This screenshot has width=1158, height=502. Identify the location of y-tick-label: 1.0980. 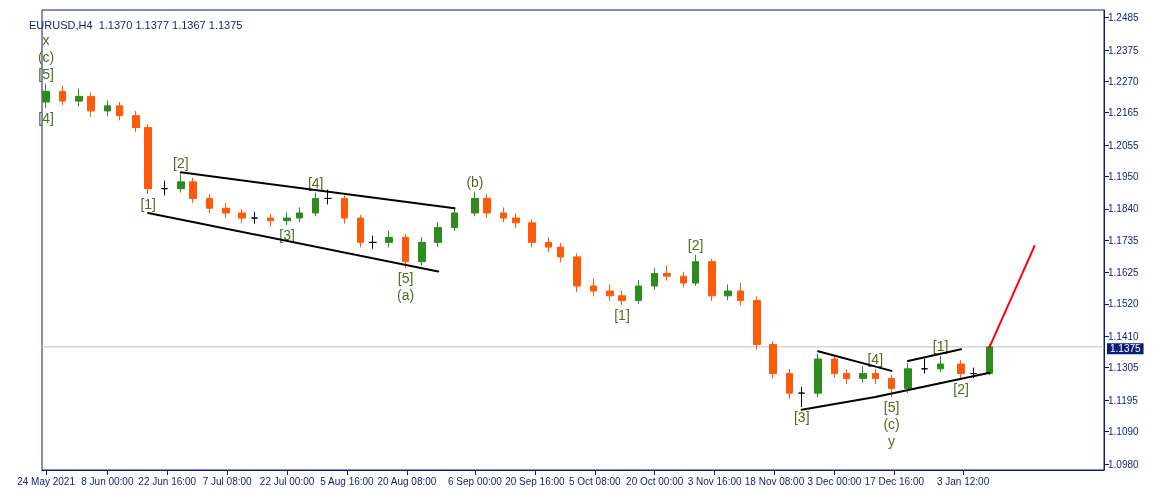
(1124, 464).